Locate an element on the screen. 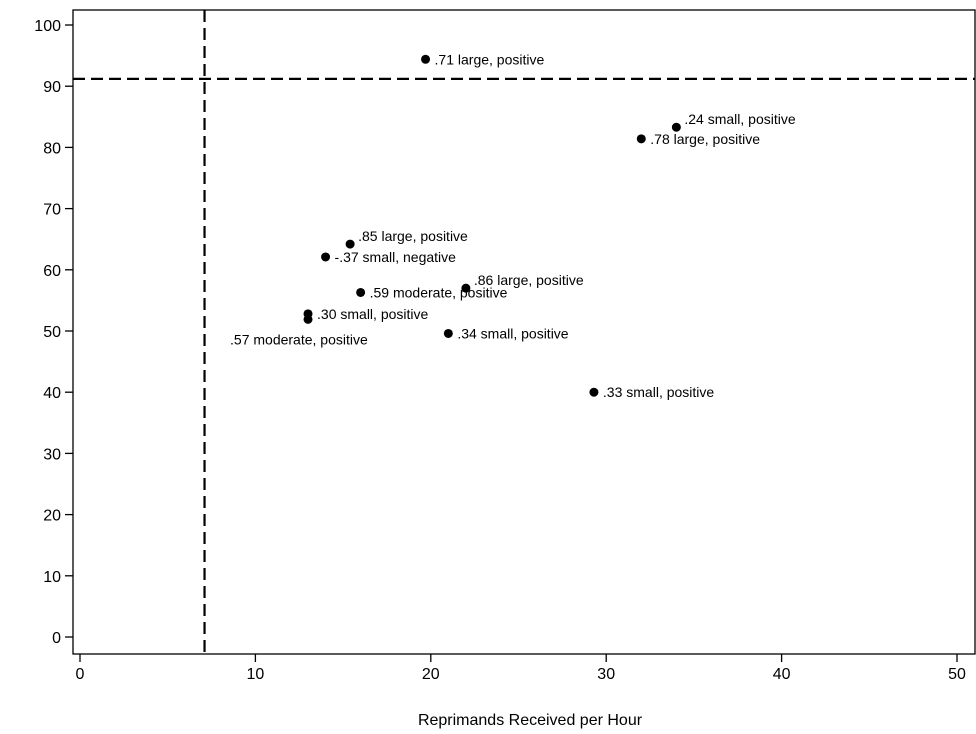  x-tick-label: 50 is located at coordinates (957, 674).